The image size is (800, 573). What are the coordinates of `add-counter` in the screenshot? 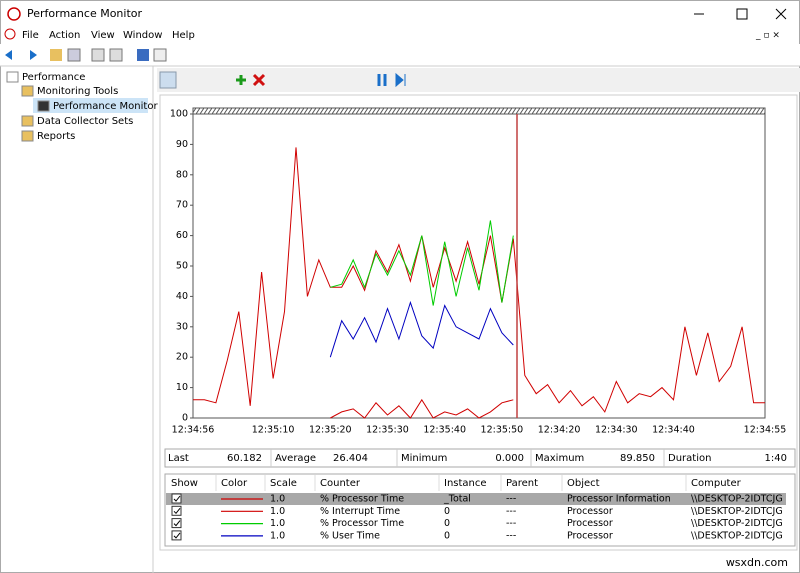 It's located at (241, 80).